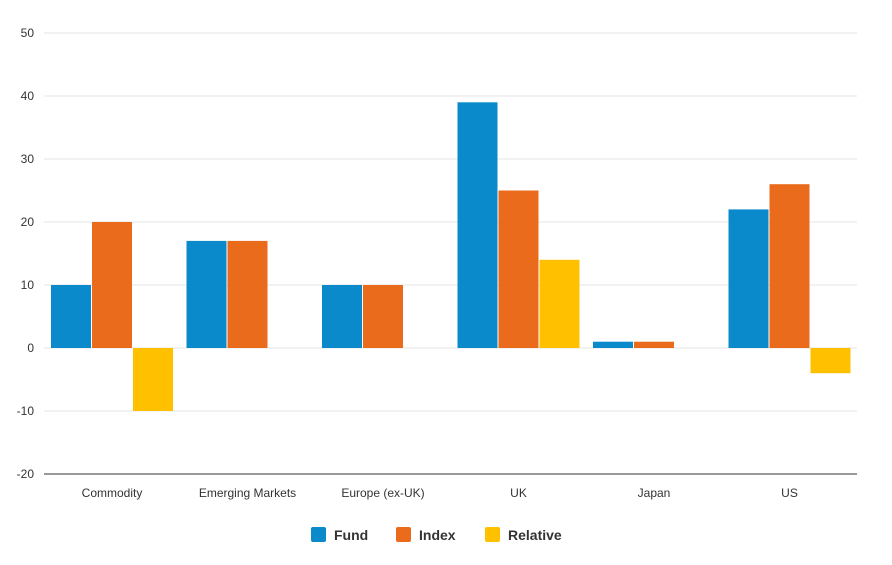 The width and height of the screenshot is (892, 565). Describe the element at coordinates (28, 96) in the screenshot. I see `y-tick-label: 40` at that location.